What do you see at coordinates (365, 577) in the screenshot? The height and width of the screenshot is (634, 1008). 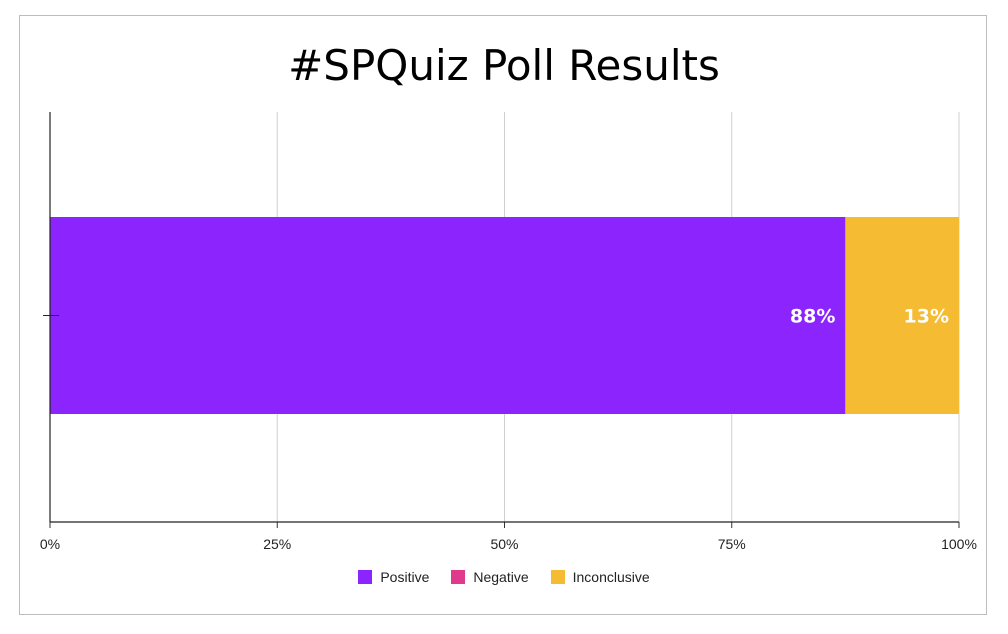 I see `legend-swatch-positive` at bounding box center [365, 577].